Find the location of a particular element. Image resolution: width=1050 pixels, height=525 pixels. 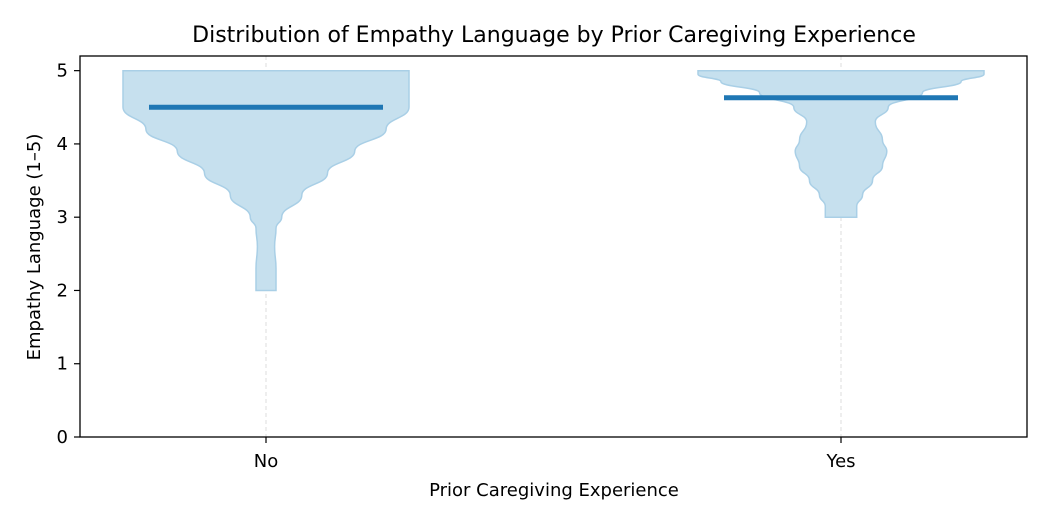

x-axis: No Yes is located at coordinates (555, 454).